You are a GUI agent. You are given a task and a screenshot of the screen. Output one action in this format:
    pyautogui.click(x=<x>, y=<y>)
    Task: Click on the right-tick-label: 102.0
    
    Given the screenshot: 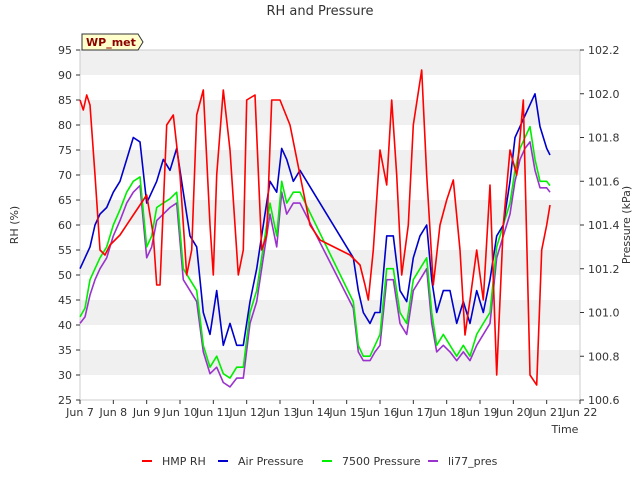 What is the action you would take?
    pyautogui.click(x=604, y=94)
    